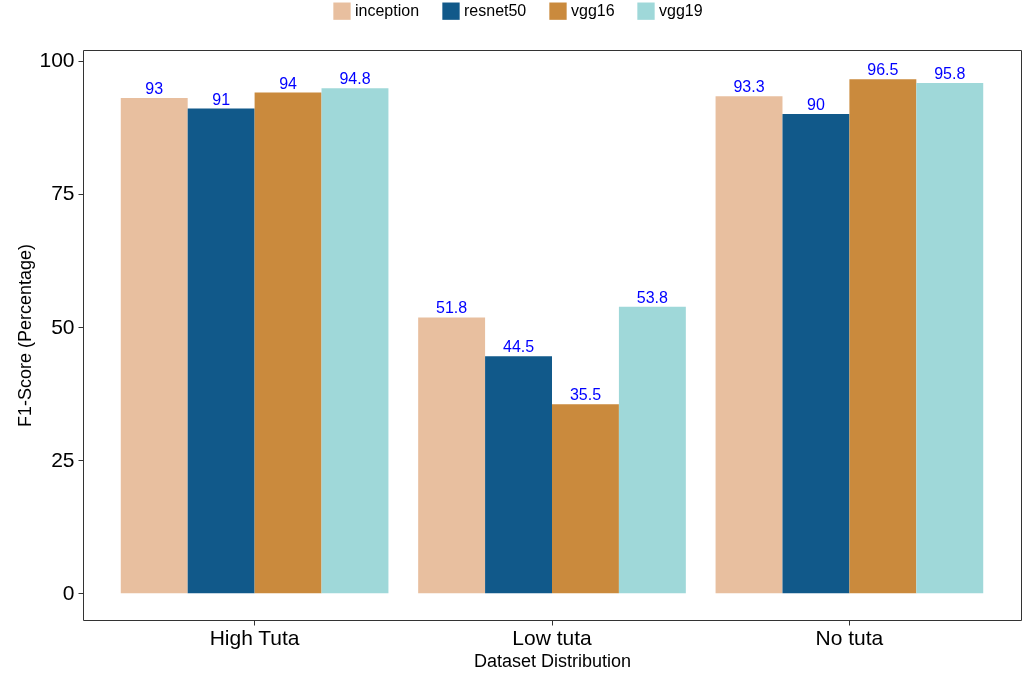  Describe the element at coordinates (63, 193) in the screenshot. I see `y-tick-label: 75` at that location.